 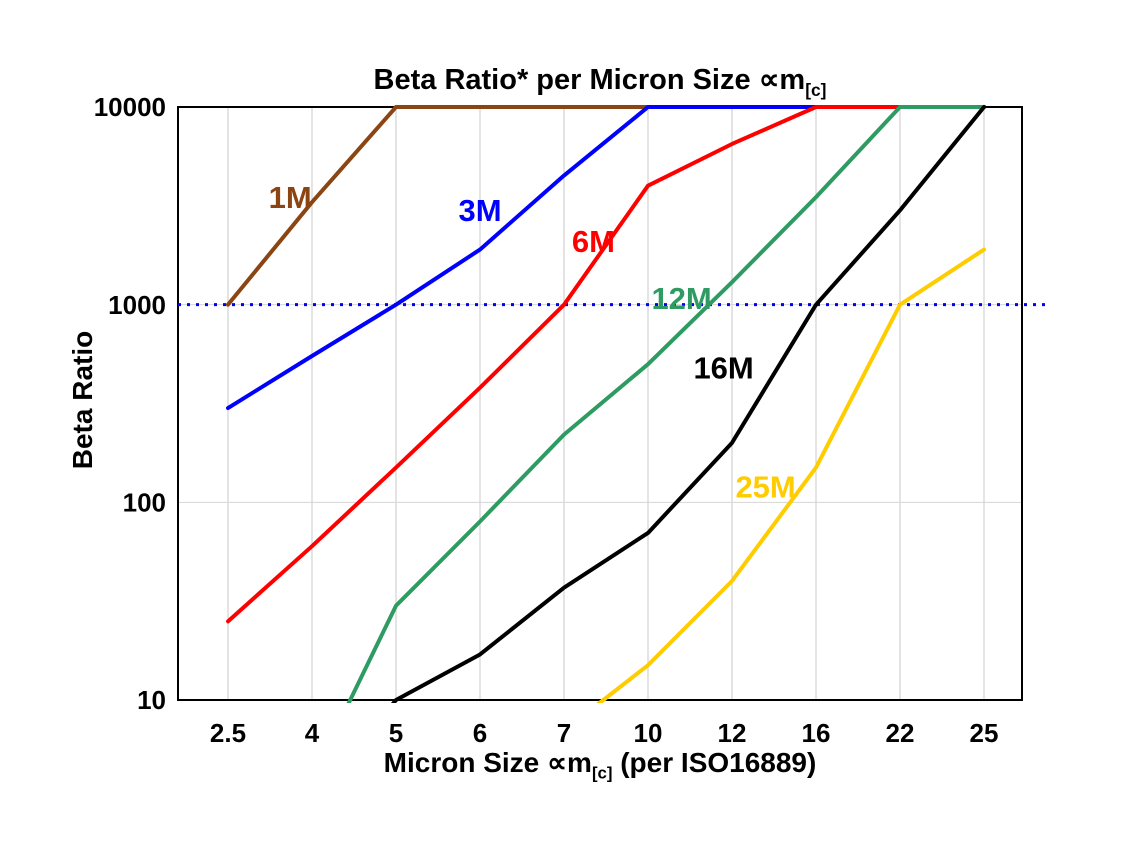 I want to click on y-tick-label: 1000, so click(x=137, y=305).